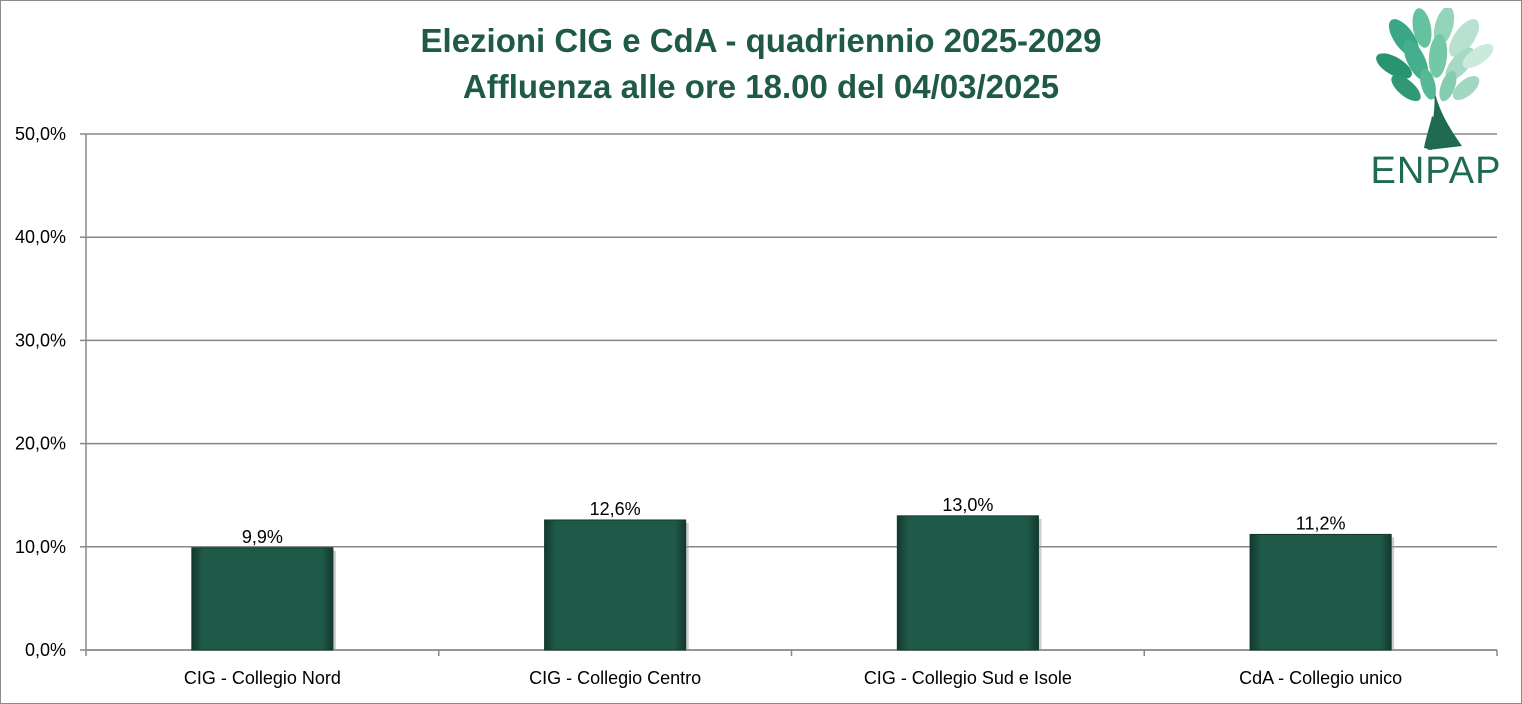  What do you see at coordinates (1435, 78) in the screenshot?
I see `tree-logo-icon` at bounding box center [1435, 78].